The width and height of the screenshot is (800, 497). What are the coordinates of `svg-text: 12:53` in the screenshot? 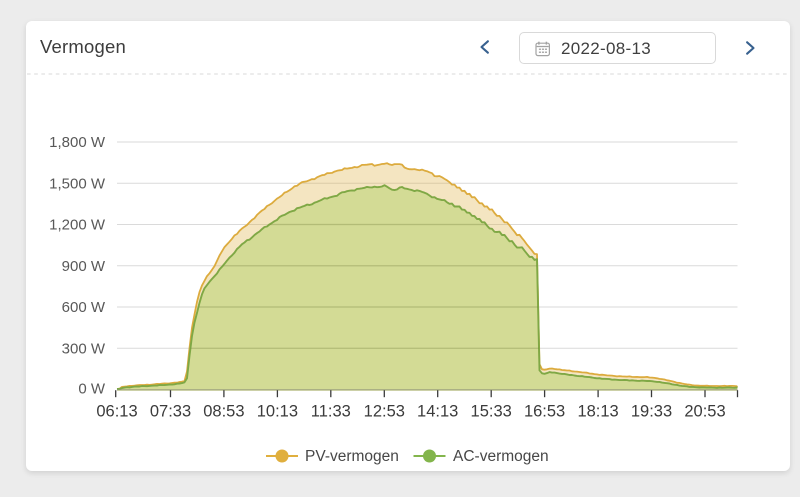 It's located at (384, 411).